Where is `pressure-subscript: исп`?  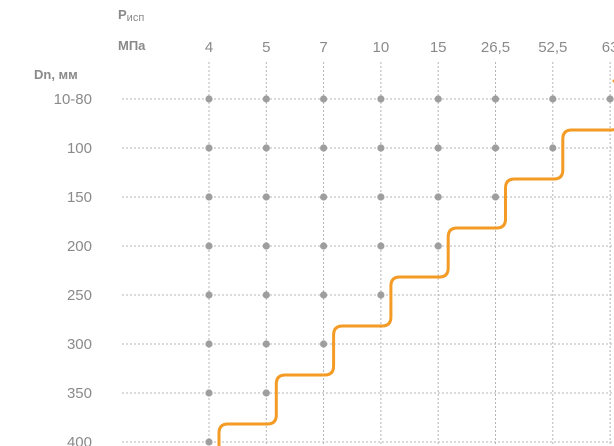
pressure-subscript: исп is located at coordinates (135, 18).